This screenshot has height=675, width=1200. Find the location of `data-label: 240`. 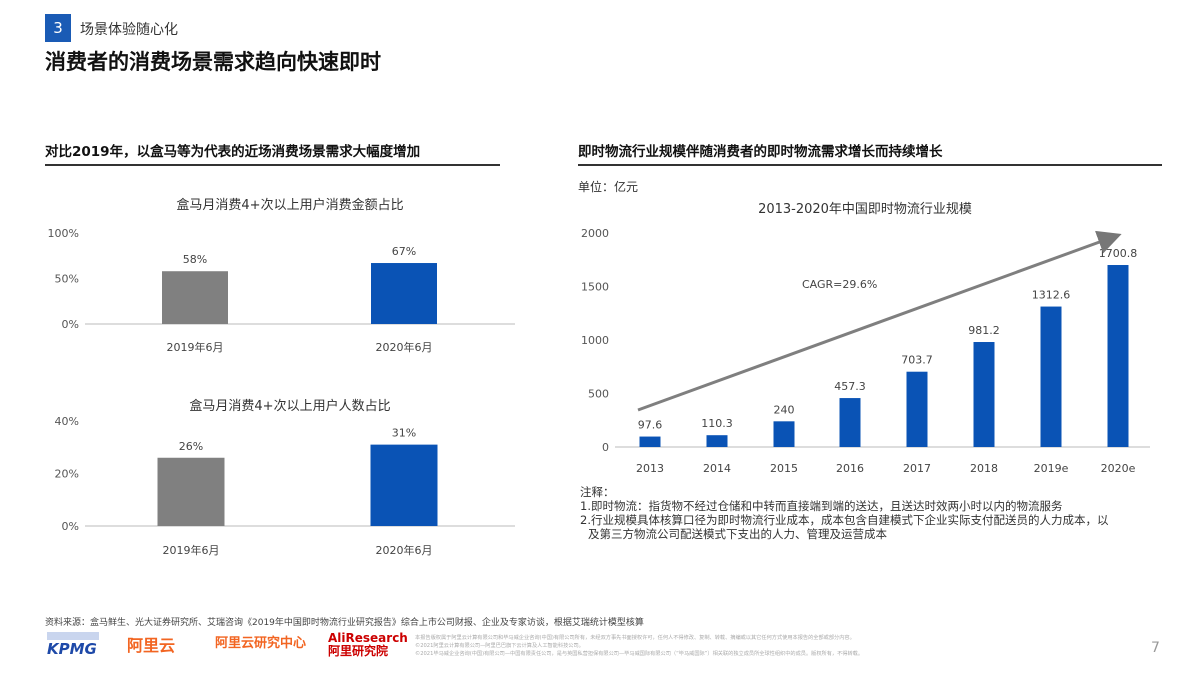

data-label: 240 is located at coordinates (784, 409).